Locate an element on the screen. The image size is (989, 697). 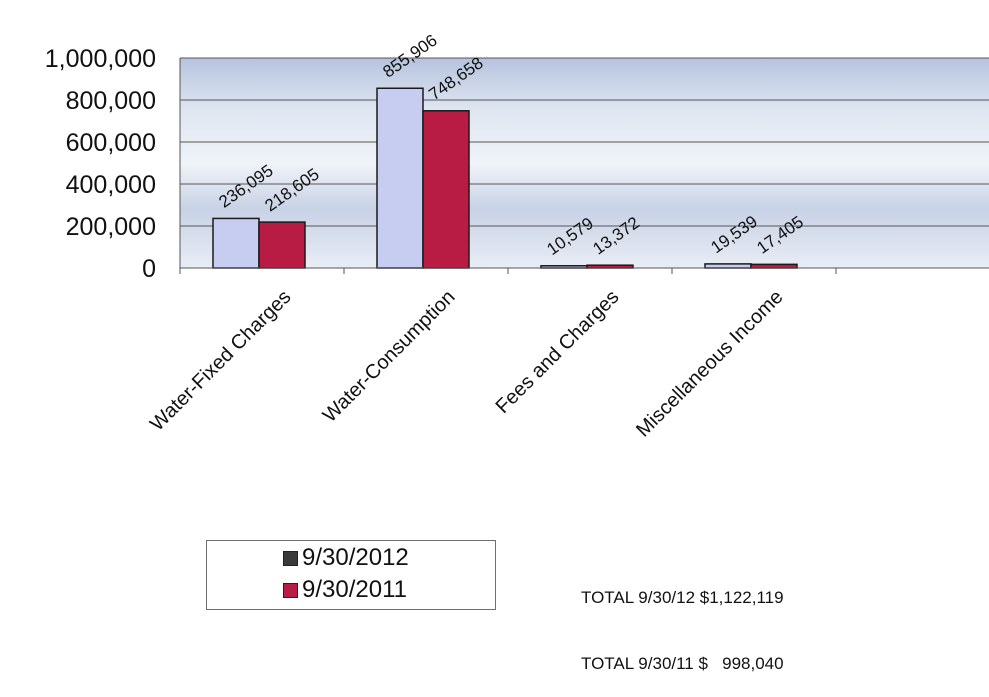
y-tick-label: 0 is located at coordinates (149, 269).